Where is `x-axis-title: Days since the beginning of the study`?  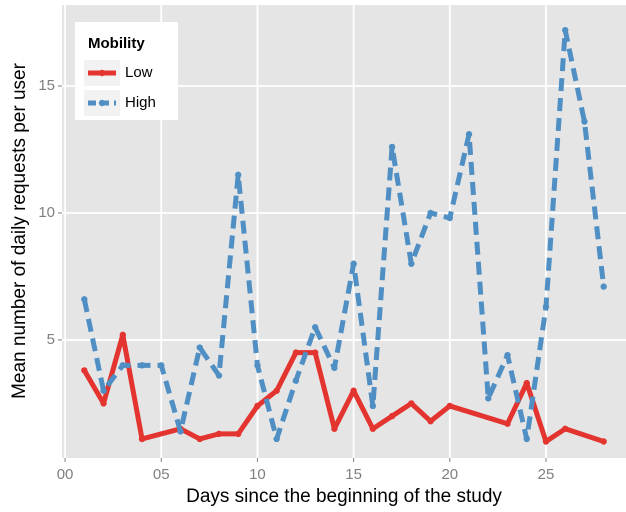
x-axis-title: Days since the beginning of the study is located at coordinates (344, 496).